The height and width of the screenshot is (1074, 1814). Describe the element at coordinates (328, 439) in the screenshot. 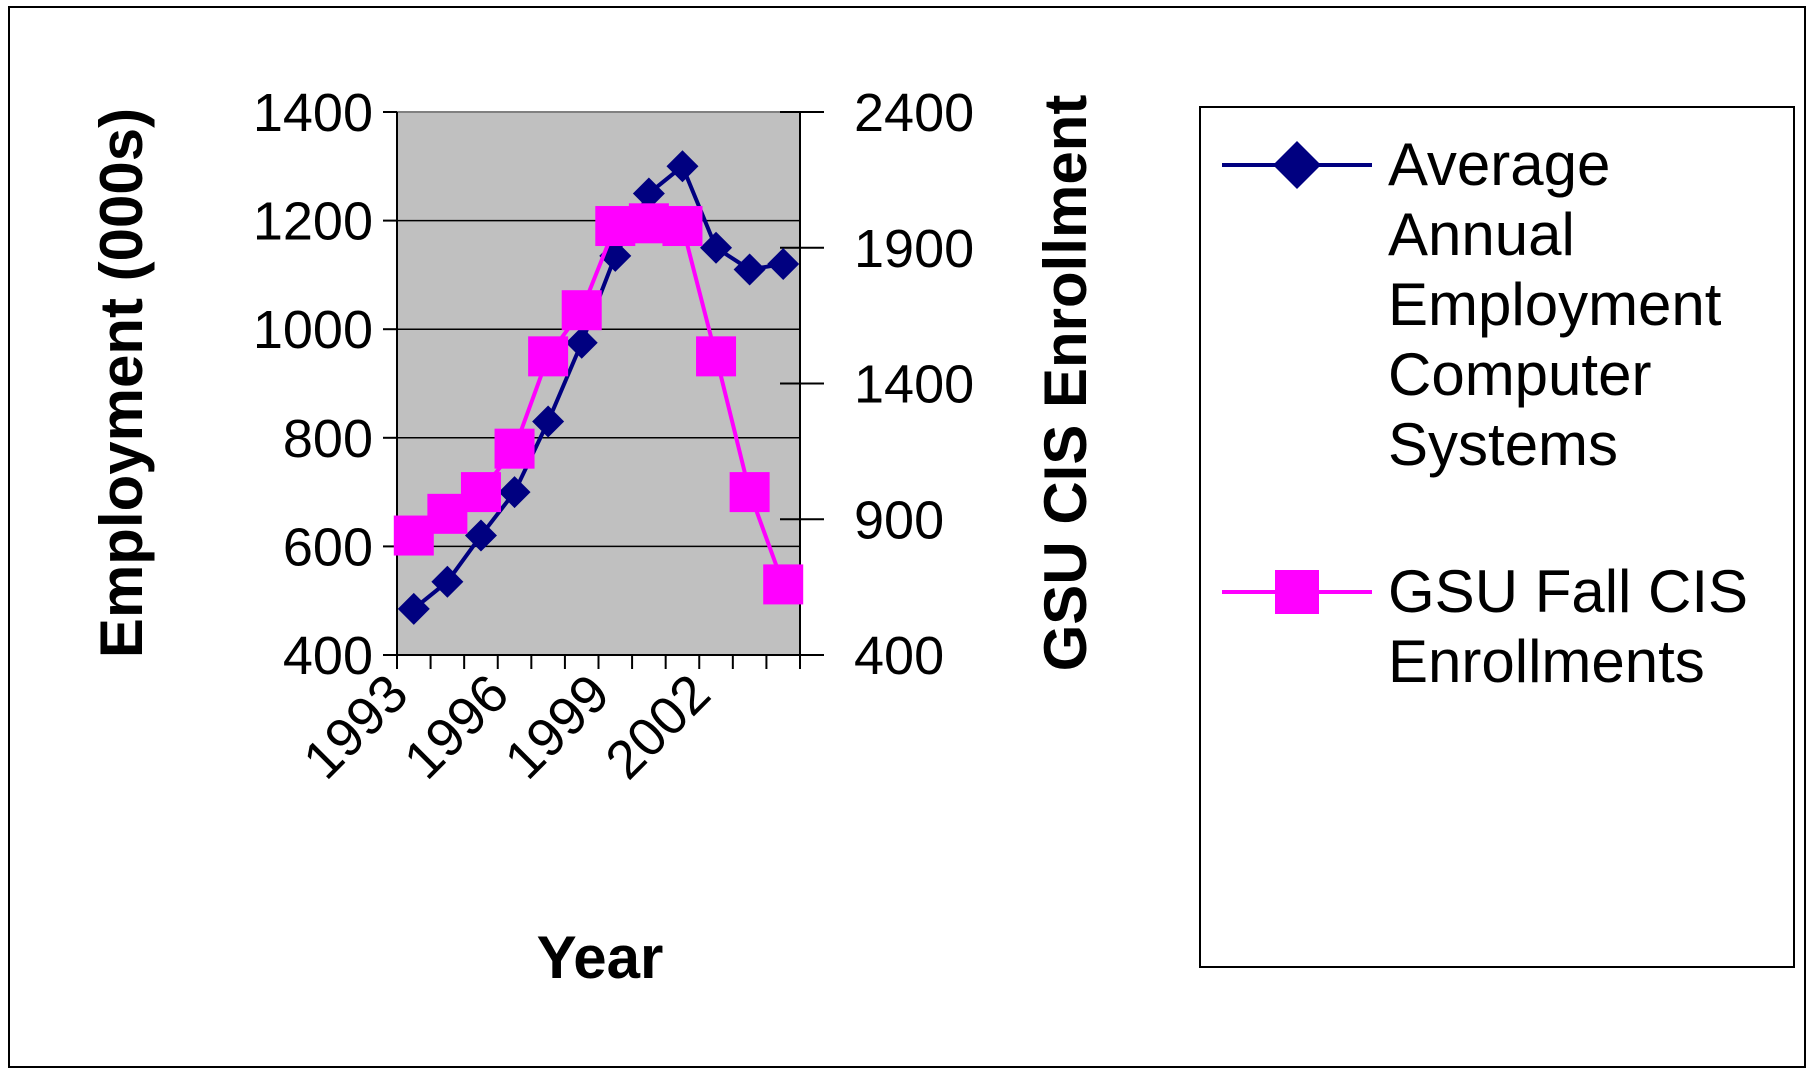

I see `left-tick-label: 800` at that location.